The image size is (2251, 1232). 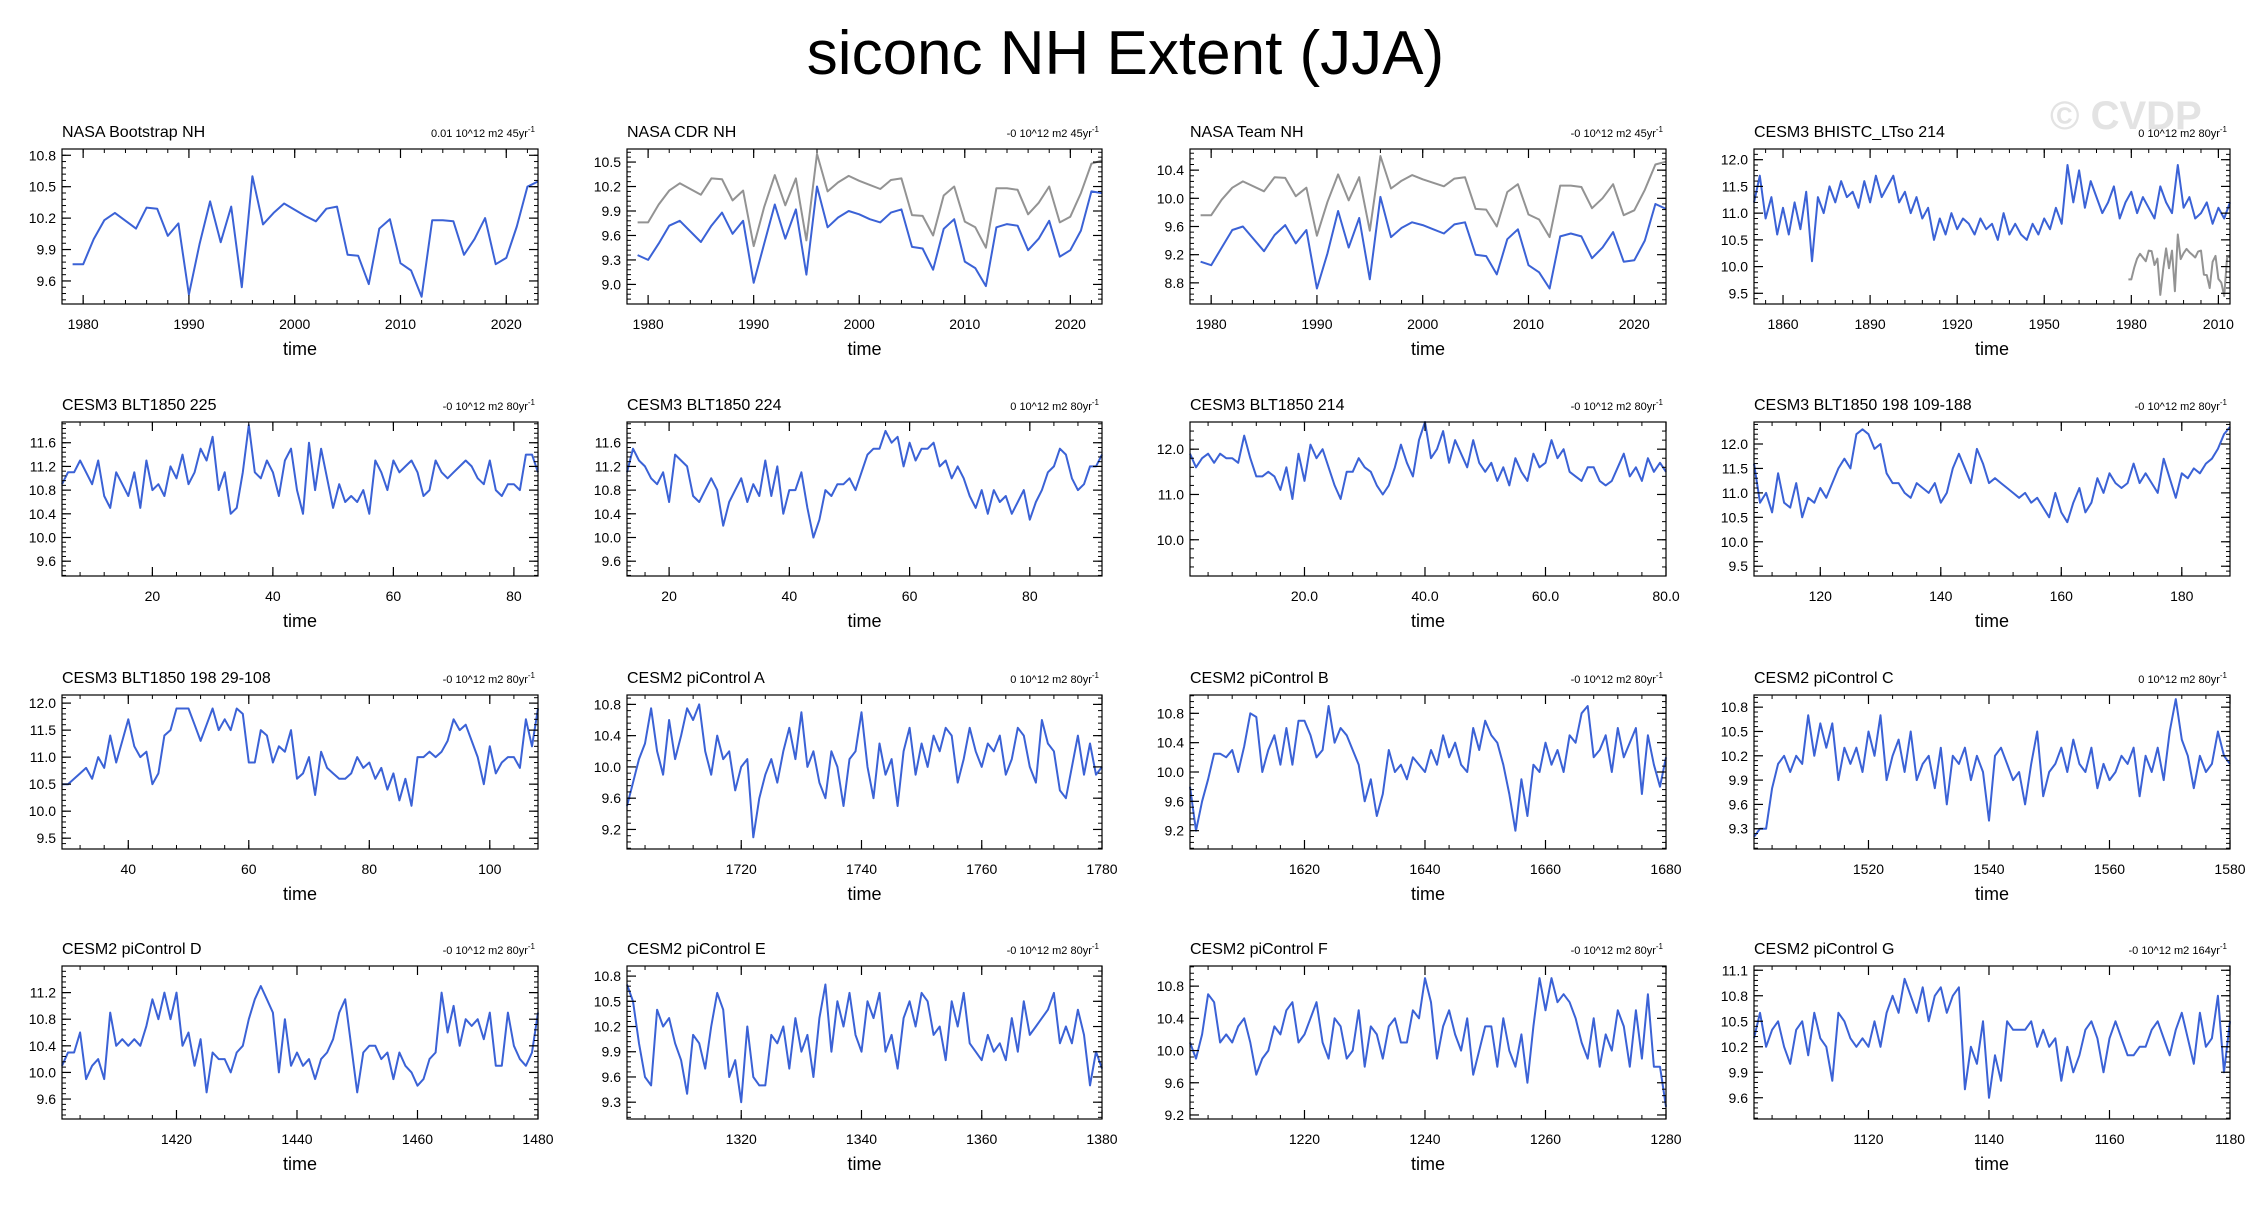 I want to click on x-tick-label: 180, so click(x=2182, y=596).